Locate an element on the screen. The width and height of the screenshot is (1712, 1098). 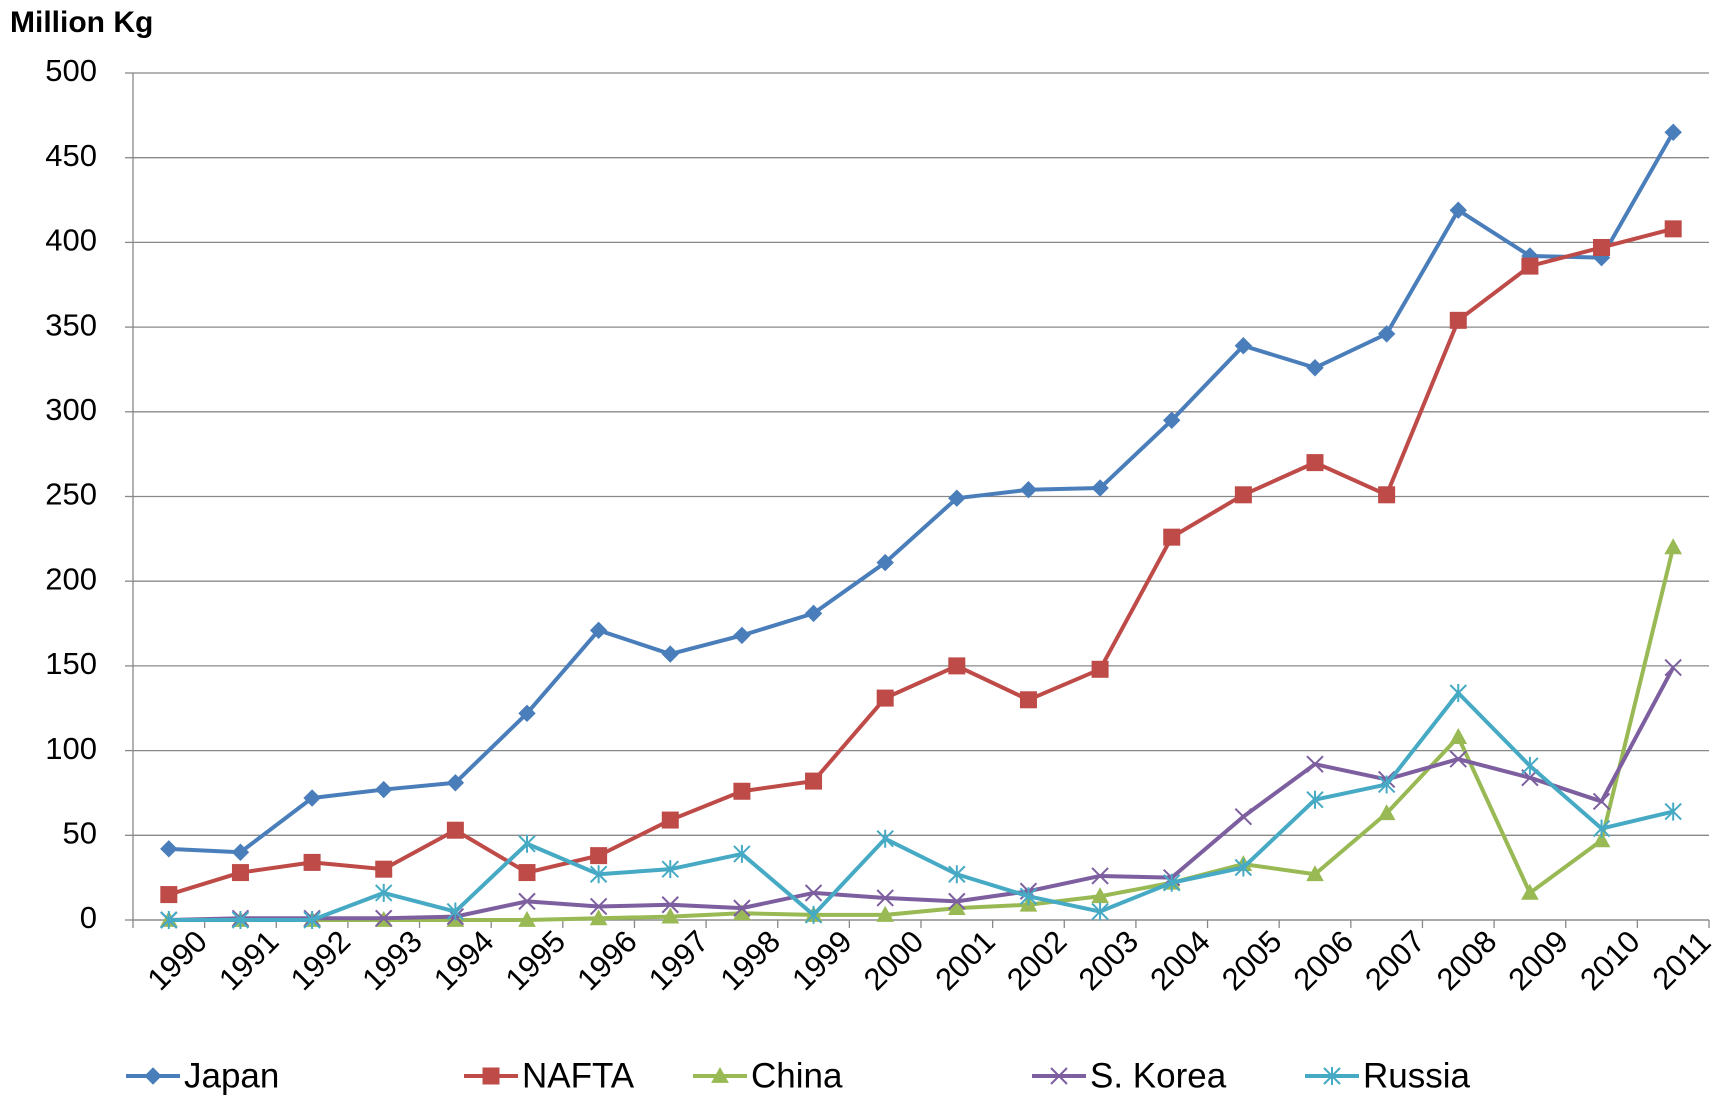
x-tick-label: 2002 is located at coordinates (1037, 961).